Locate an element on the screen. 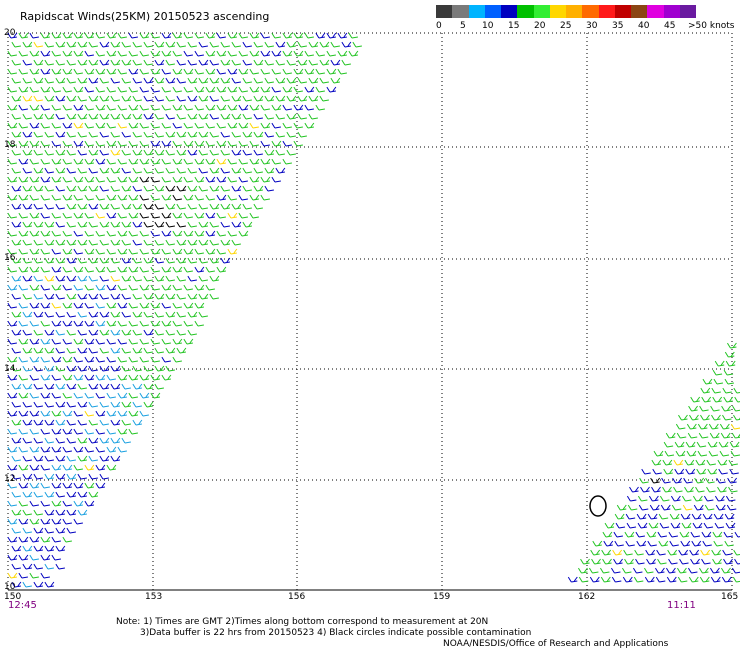 The width and height of the screenshot is (740, 650). legend-label: 0 is located at coordinates (439, 26).